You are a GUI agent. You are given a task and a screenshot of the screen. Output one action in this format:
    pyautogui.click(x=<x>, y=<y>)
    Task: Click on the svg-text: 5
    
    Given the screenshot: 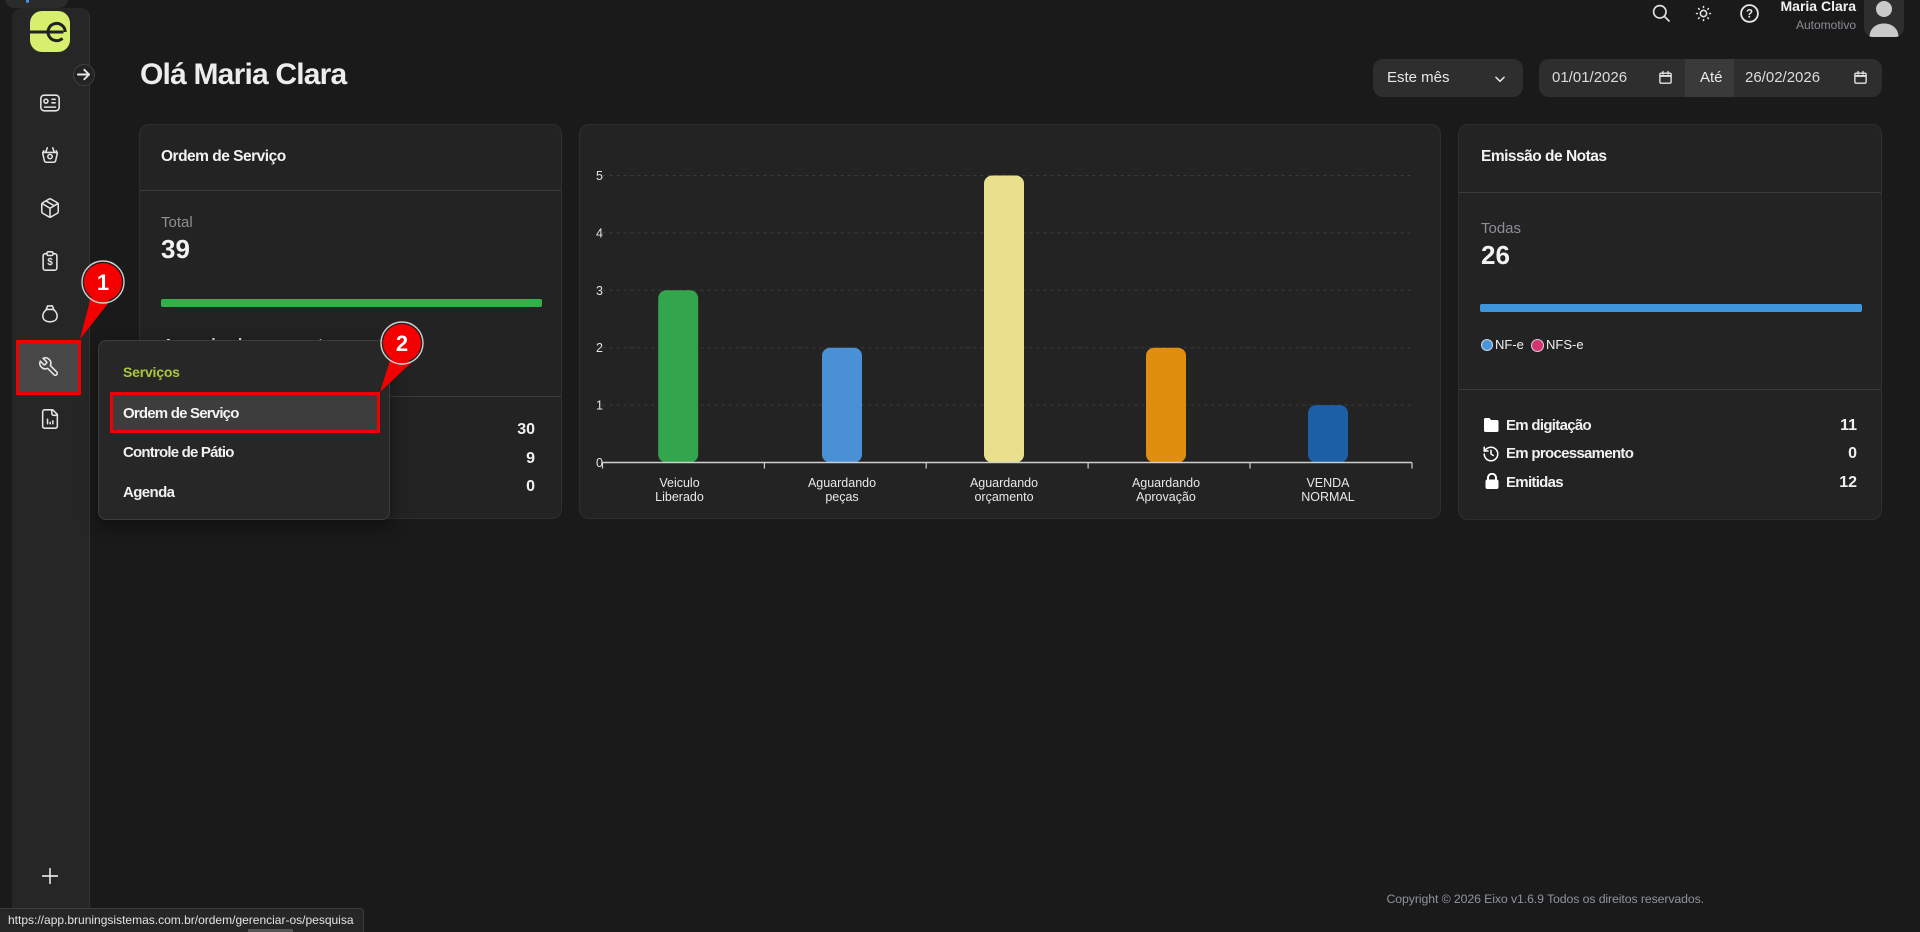 What is the action you would take?
    pyautogui.click(x=599, y=176)
    